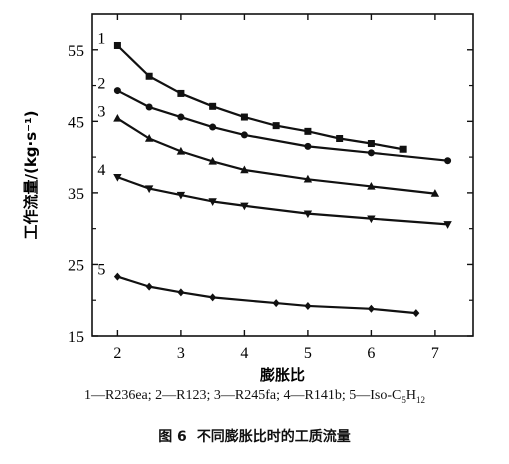  I want to click on legend-2-text: —R123;, so click(188, 395).